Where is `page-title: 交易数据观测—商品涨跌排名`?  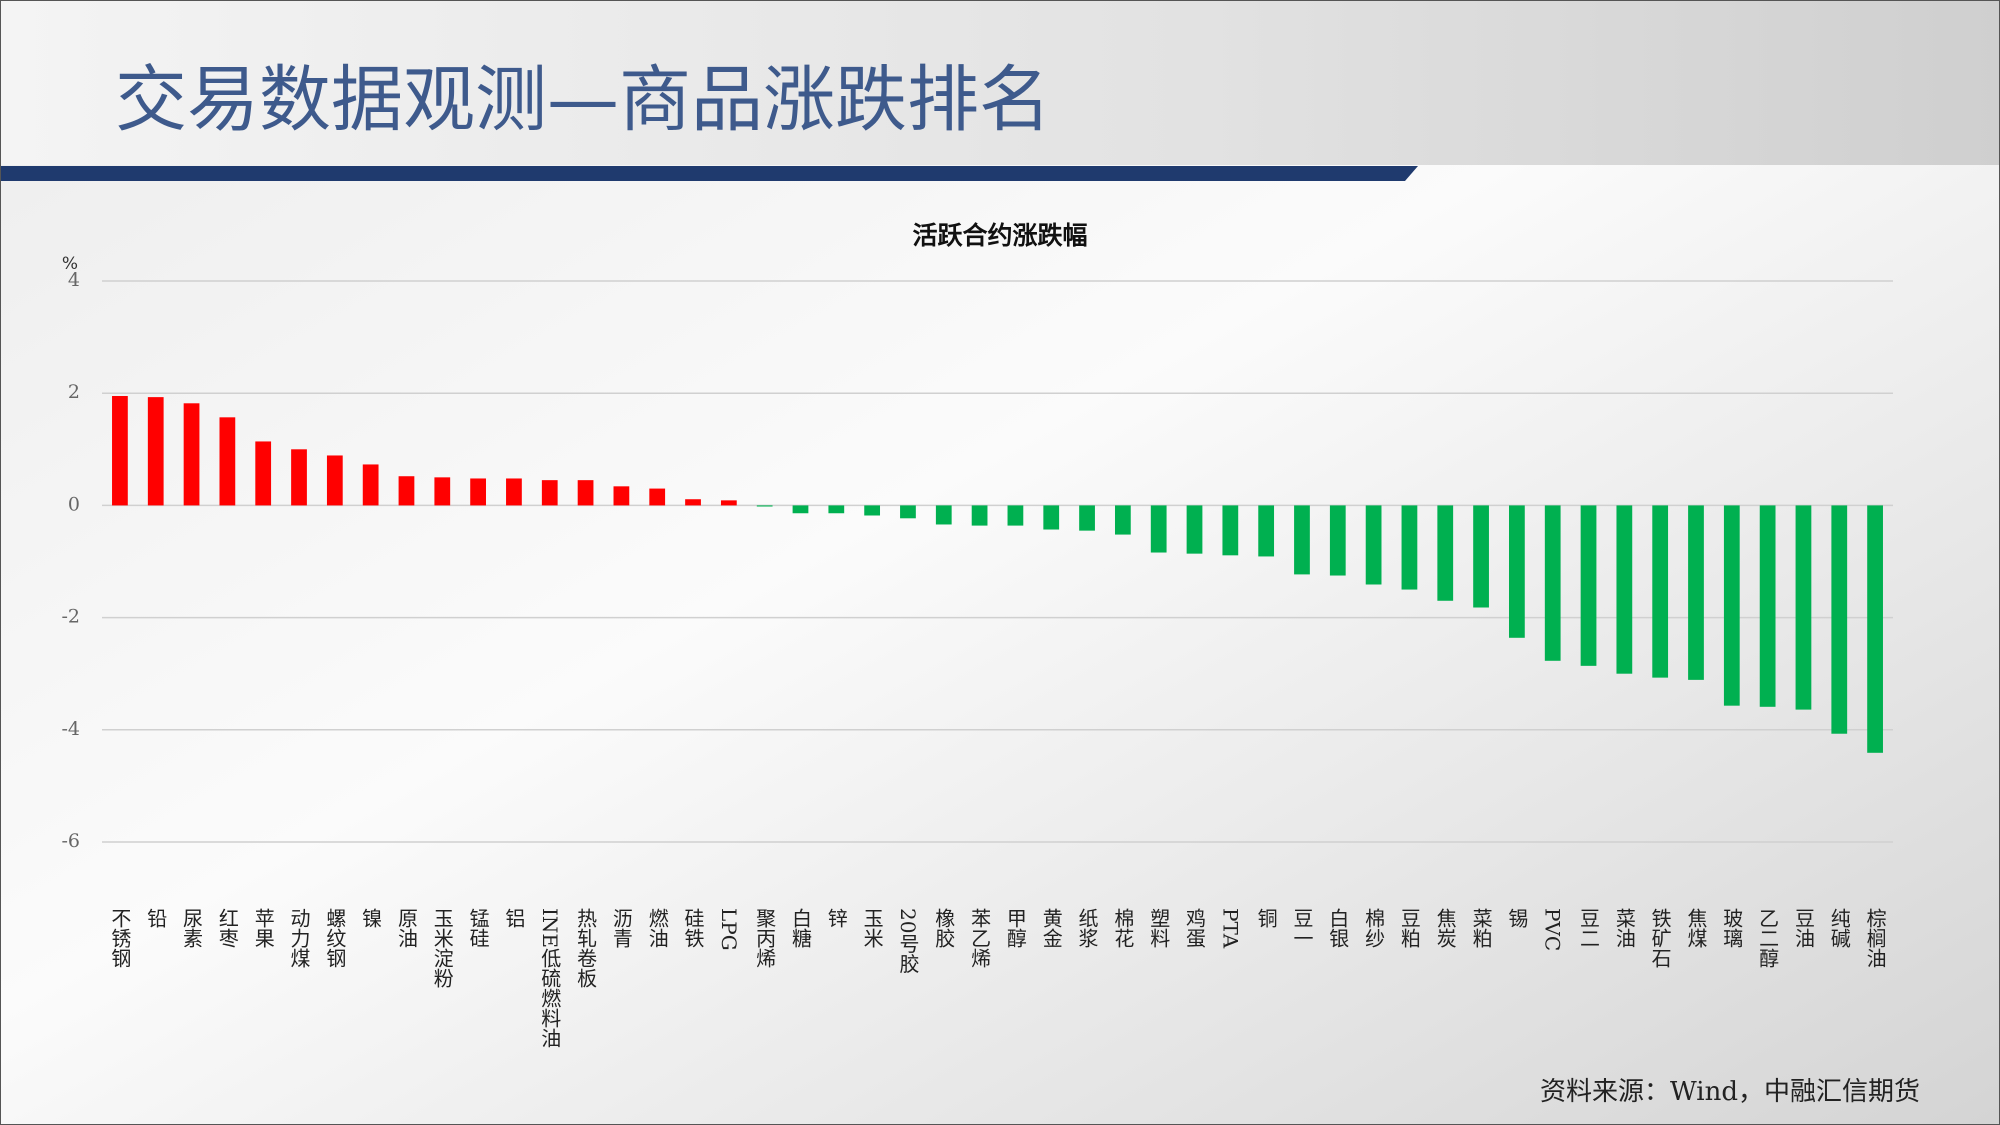 page-title: 交易数据观测—商品涨跌排名 is located at coordinates (583, 100).